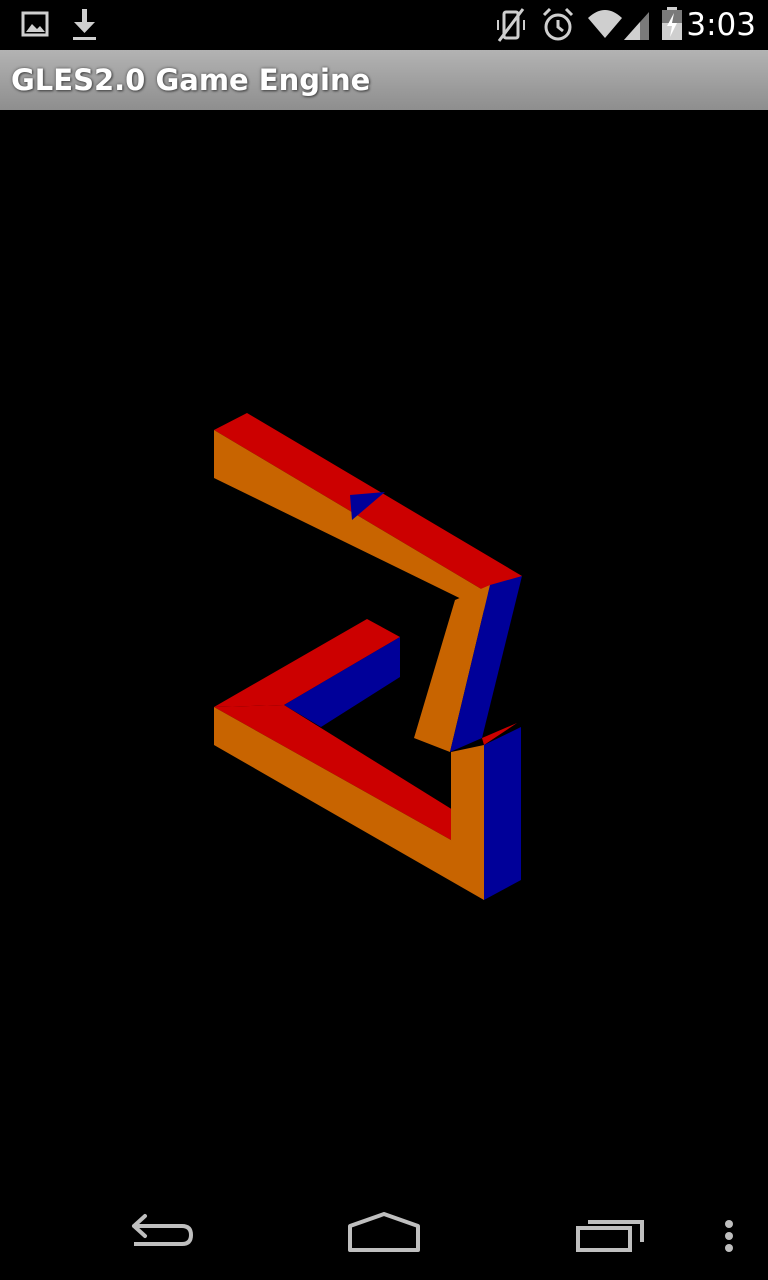  I want to click on top-arm-seam, so click(367, 506).